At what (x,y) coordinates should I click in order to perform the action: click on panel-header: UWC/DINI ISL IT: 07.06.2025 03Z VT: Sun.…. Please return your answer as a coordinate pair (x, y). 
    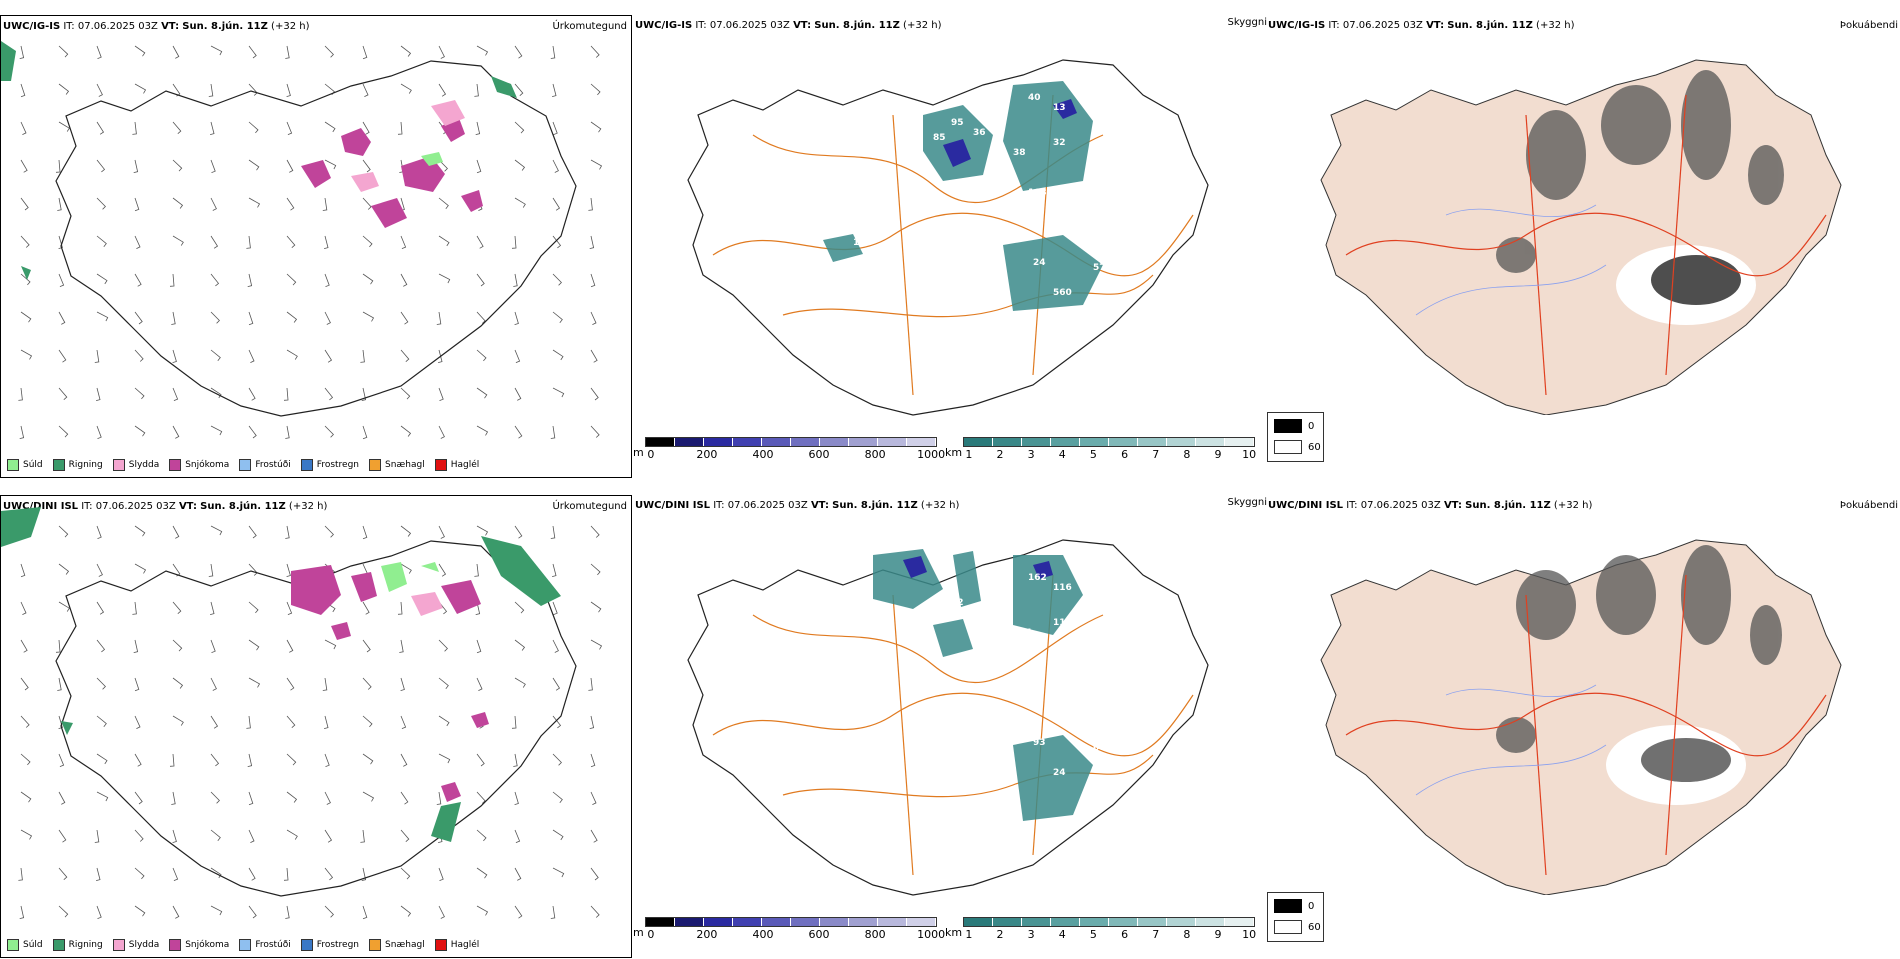
    Looking at the image, I should click on (165, 506).